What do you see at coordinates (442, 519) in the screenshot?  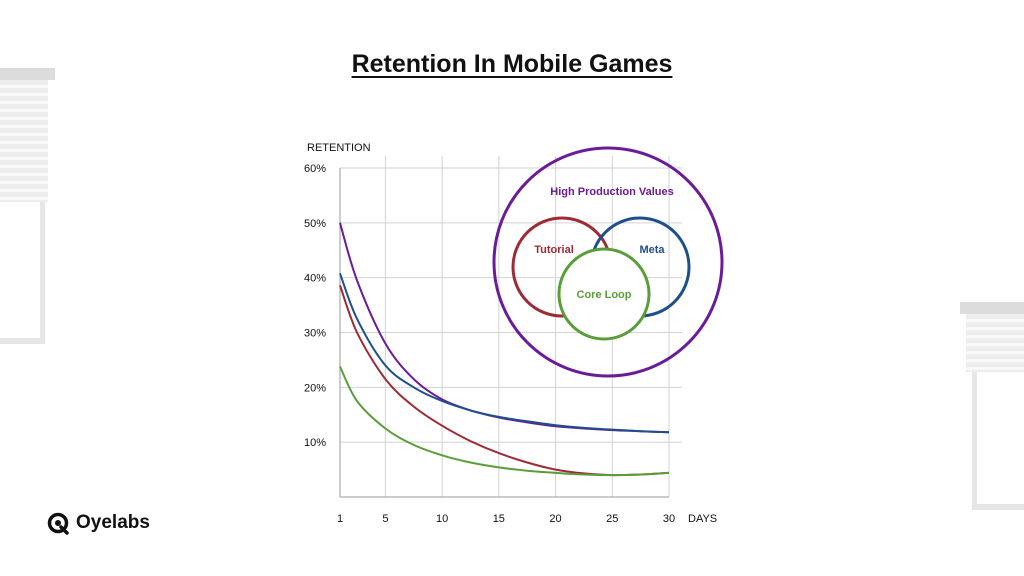 I see `x-tick-label: 10` at bounding box center [442, 519].